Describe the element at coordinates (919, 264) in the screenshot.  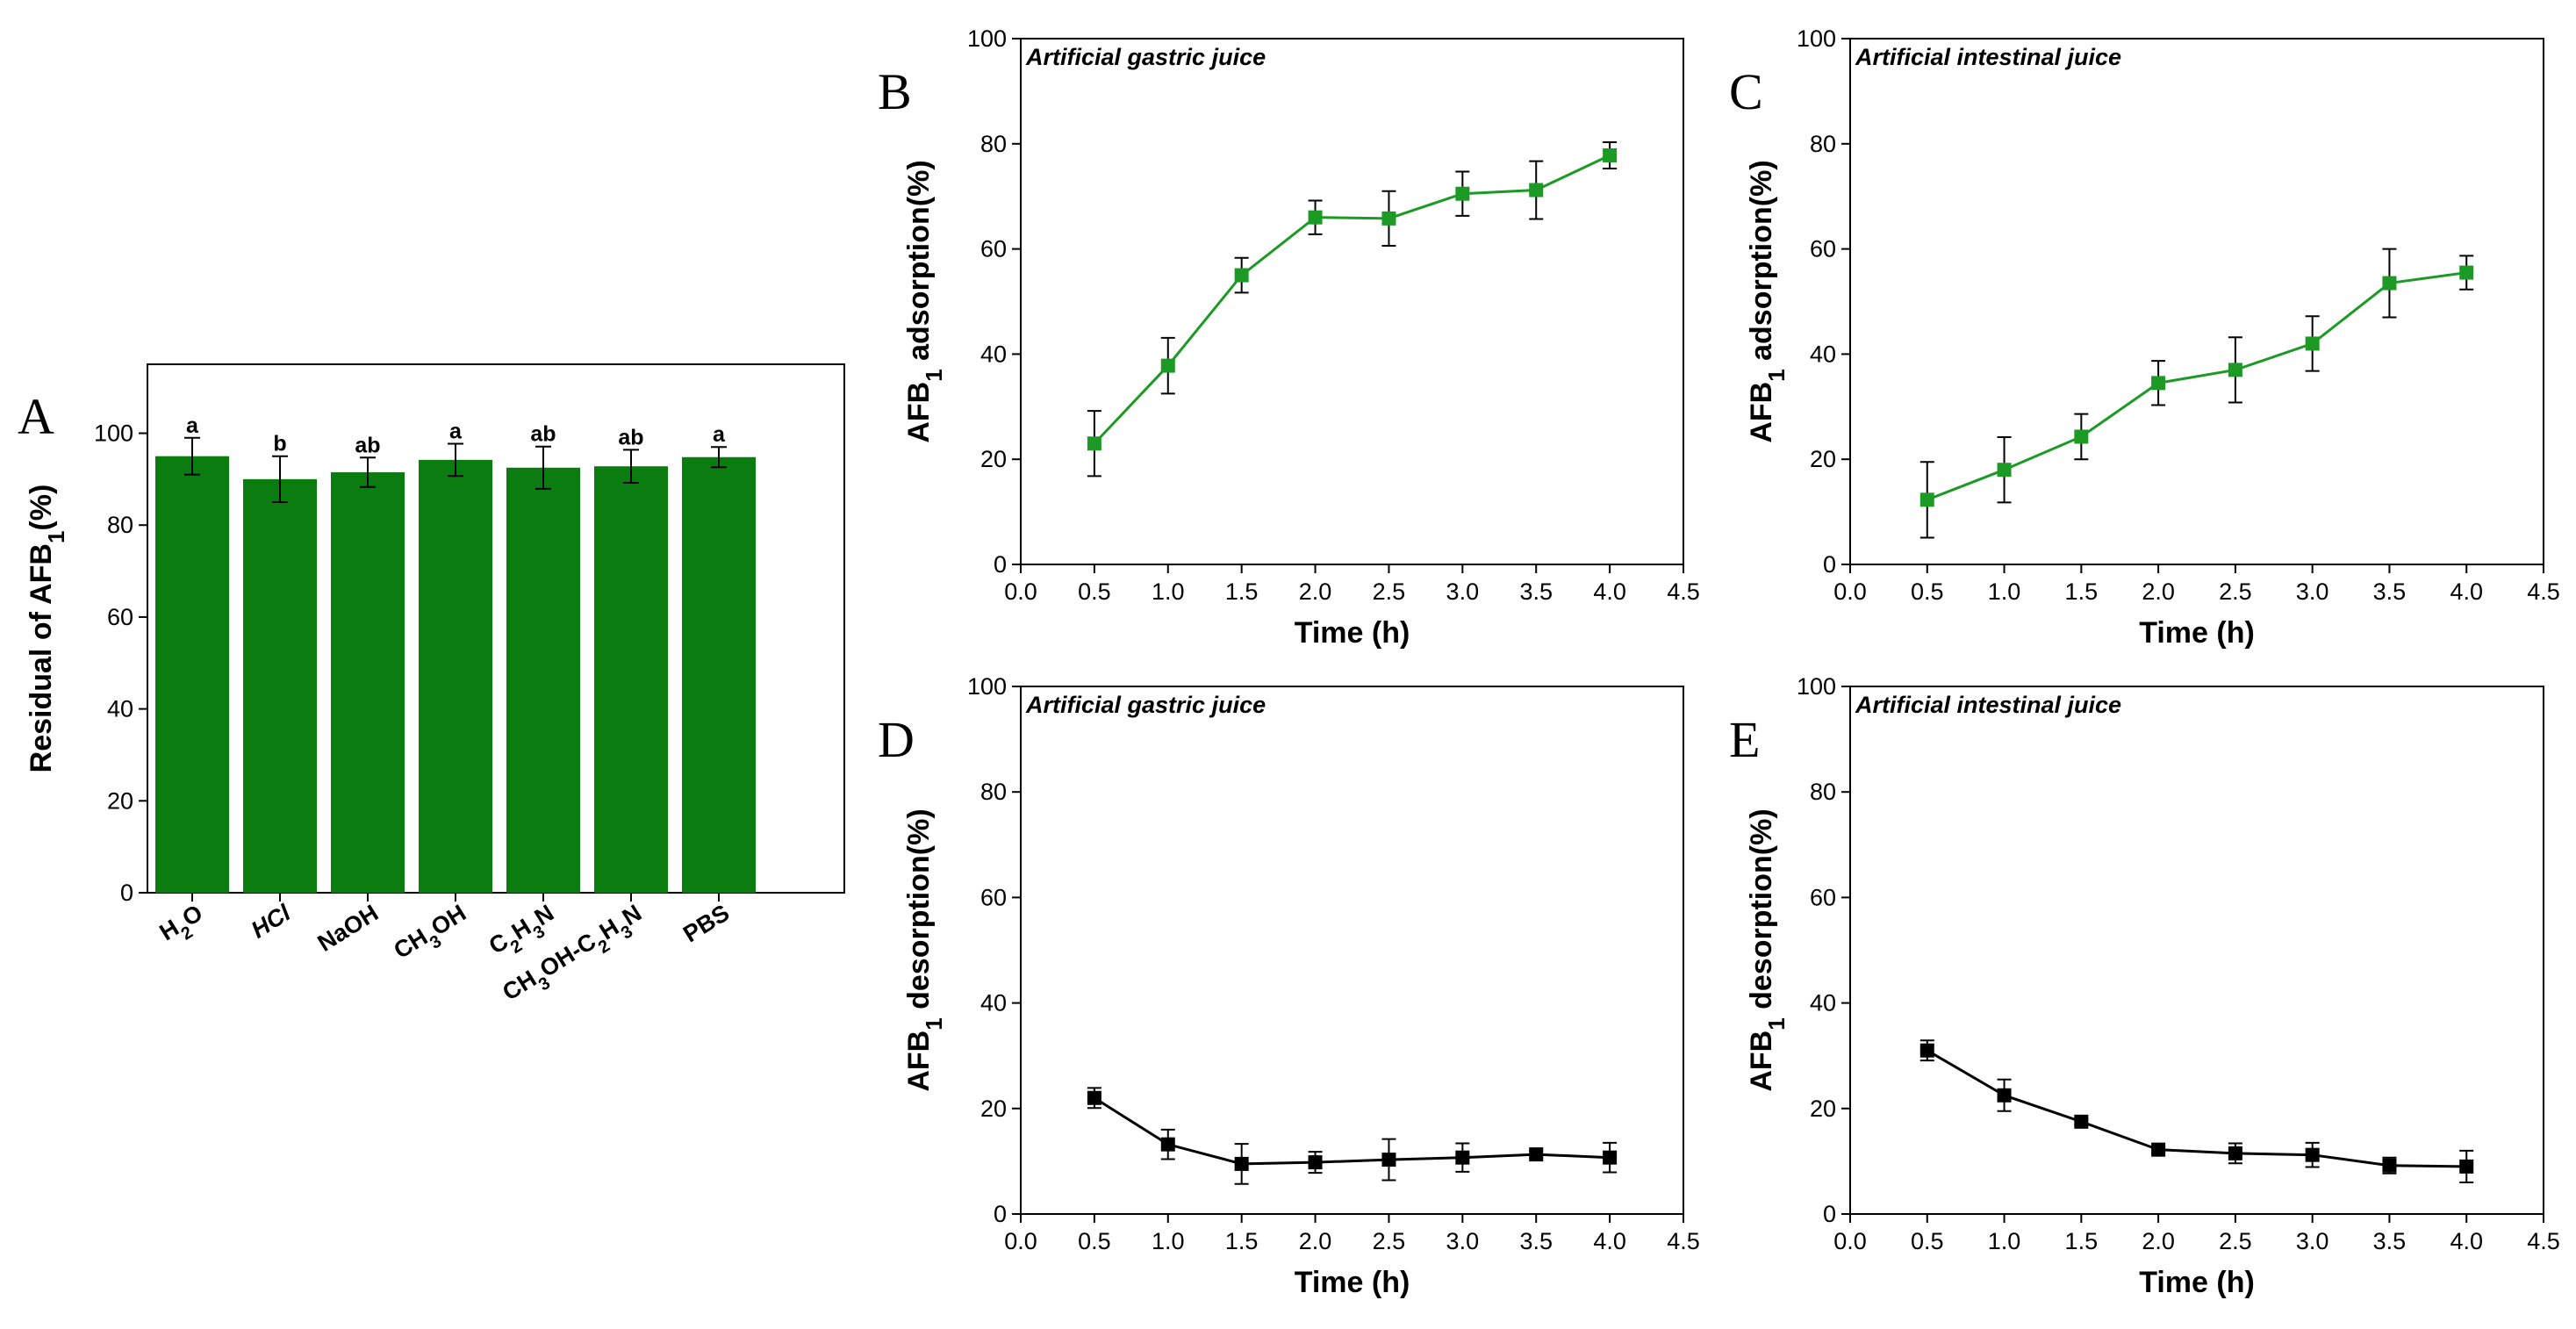
I see `ylabel-tail: adsorption(%)` at that location.